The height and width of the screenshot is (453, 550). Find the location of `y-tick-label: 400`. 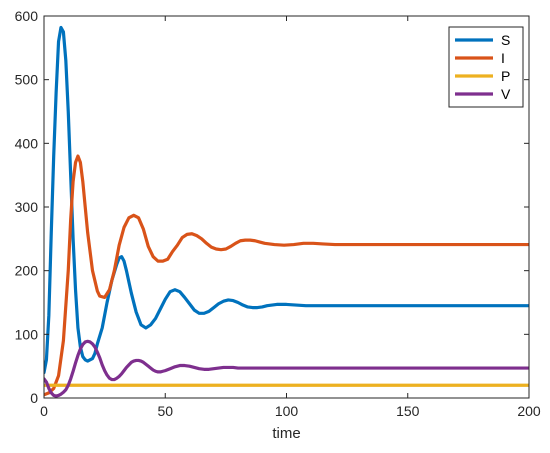

y-tick-label: 400 is located at coordinates (27, 143).